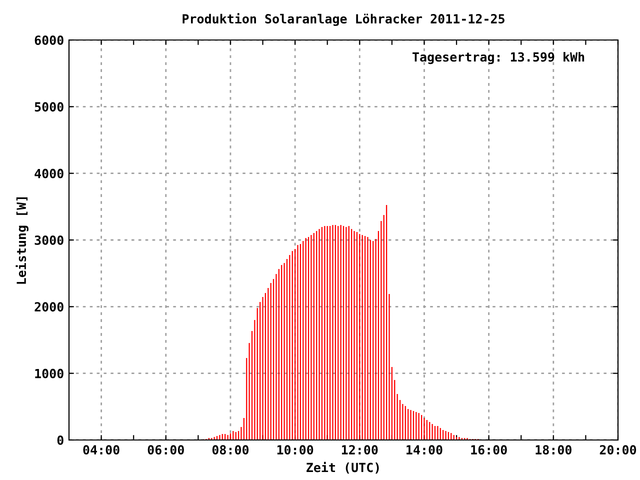  Describe the element at coordinates (49, 307) in the screenshot. I see `y-tick-label: 2000` at that location.